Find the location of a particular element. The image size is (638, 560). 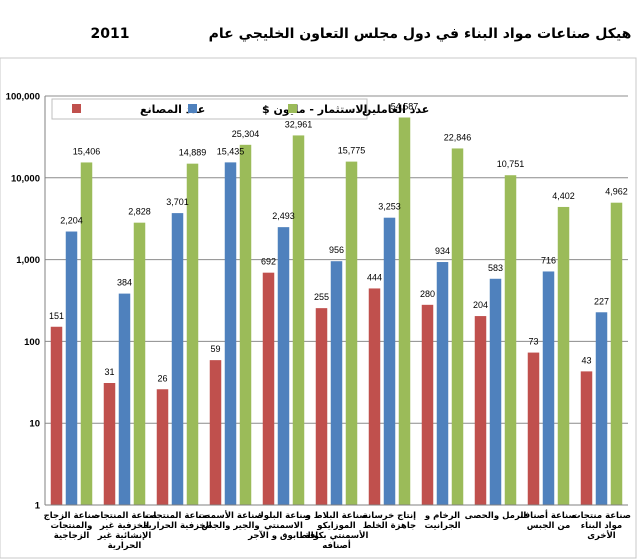

y-tick-label: 1 is located at coordinates (38, 506).